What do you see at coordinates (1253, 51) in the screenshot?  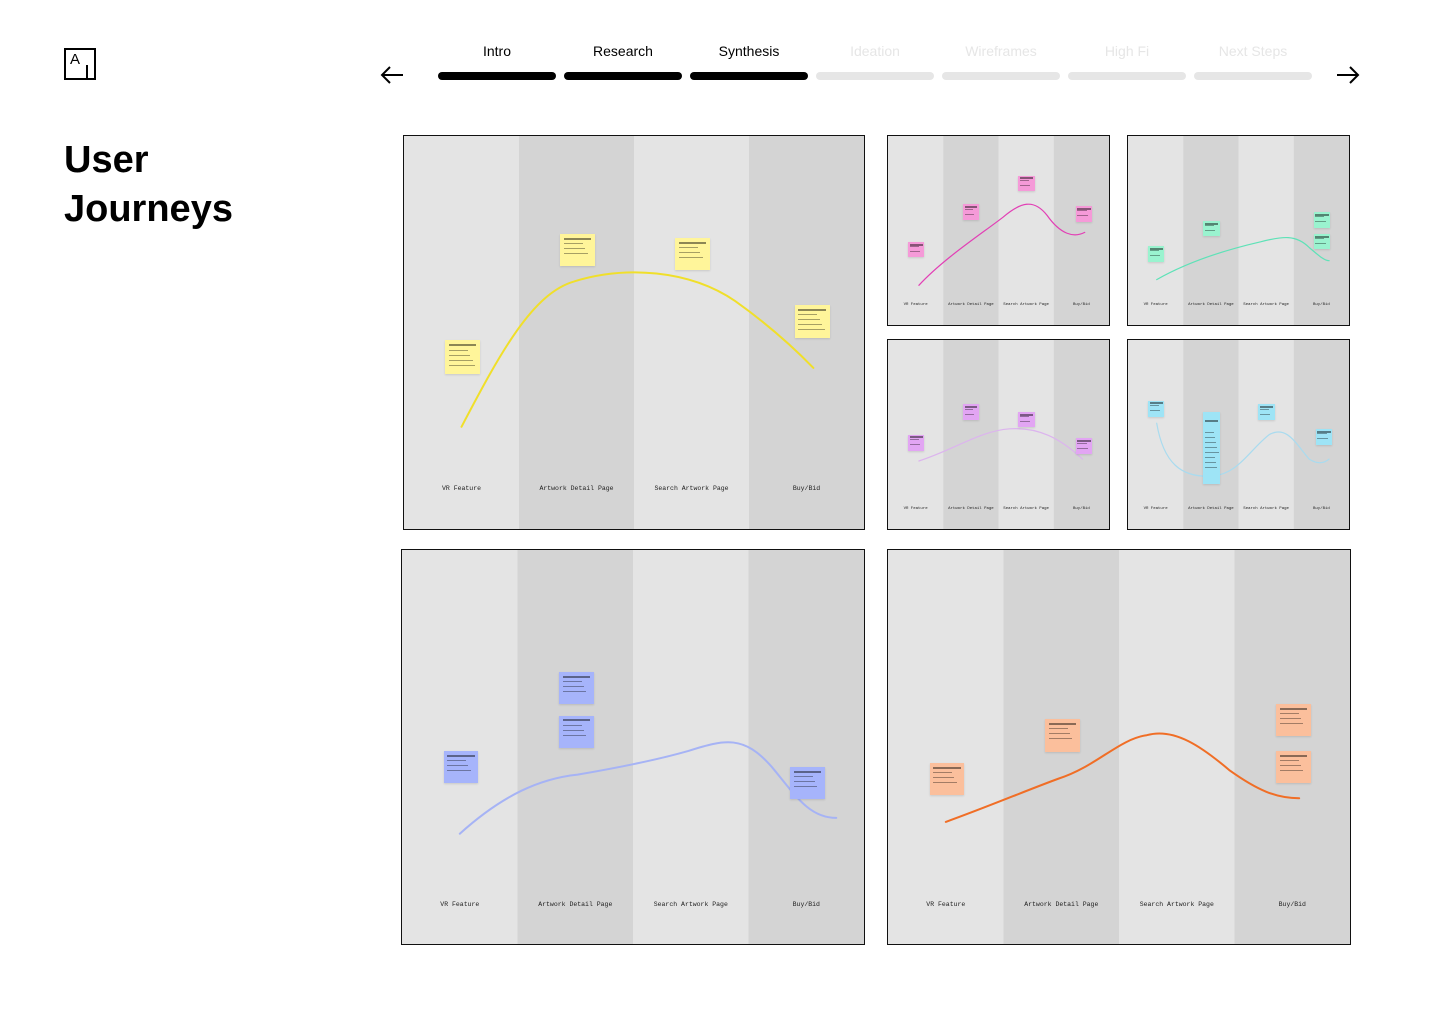 I see `step-label: Next Steps` at bounding box center [1253, 51].